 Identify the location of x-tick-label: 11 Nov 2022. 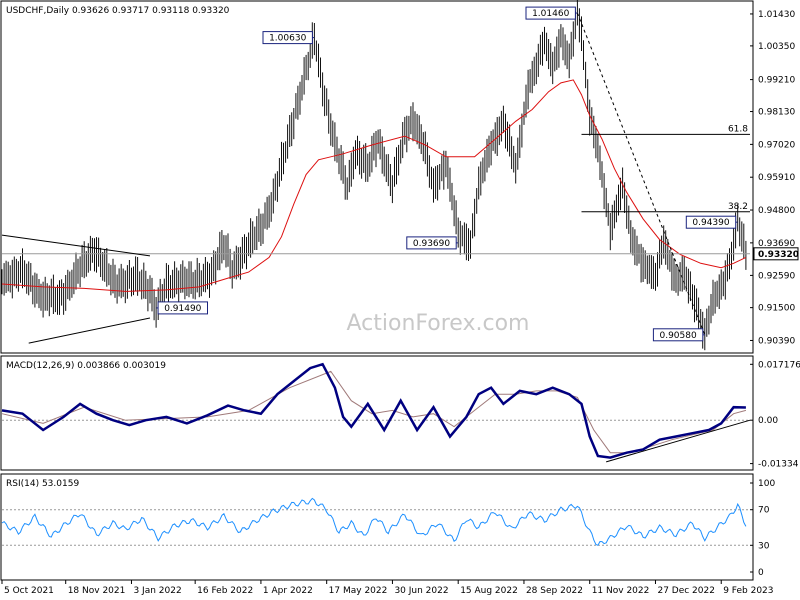
(621, 591).